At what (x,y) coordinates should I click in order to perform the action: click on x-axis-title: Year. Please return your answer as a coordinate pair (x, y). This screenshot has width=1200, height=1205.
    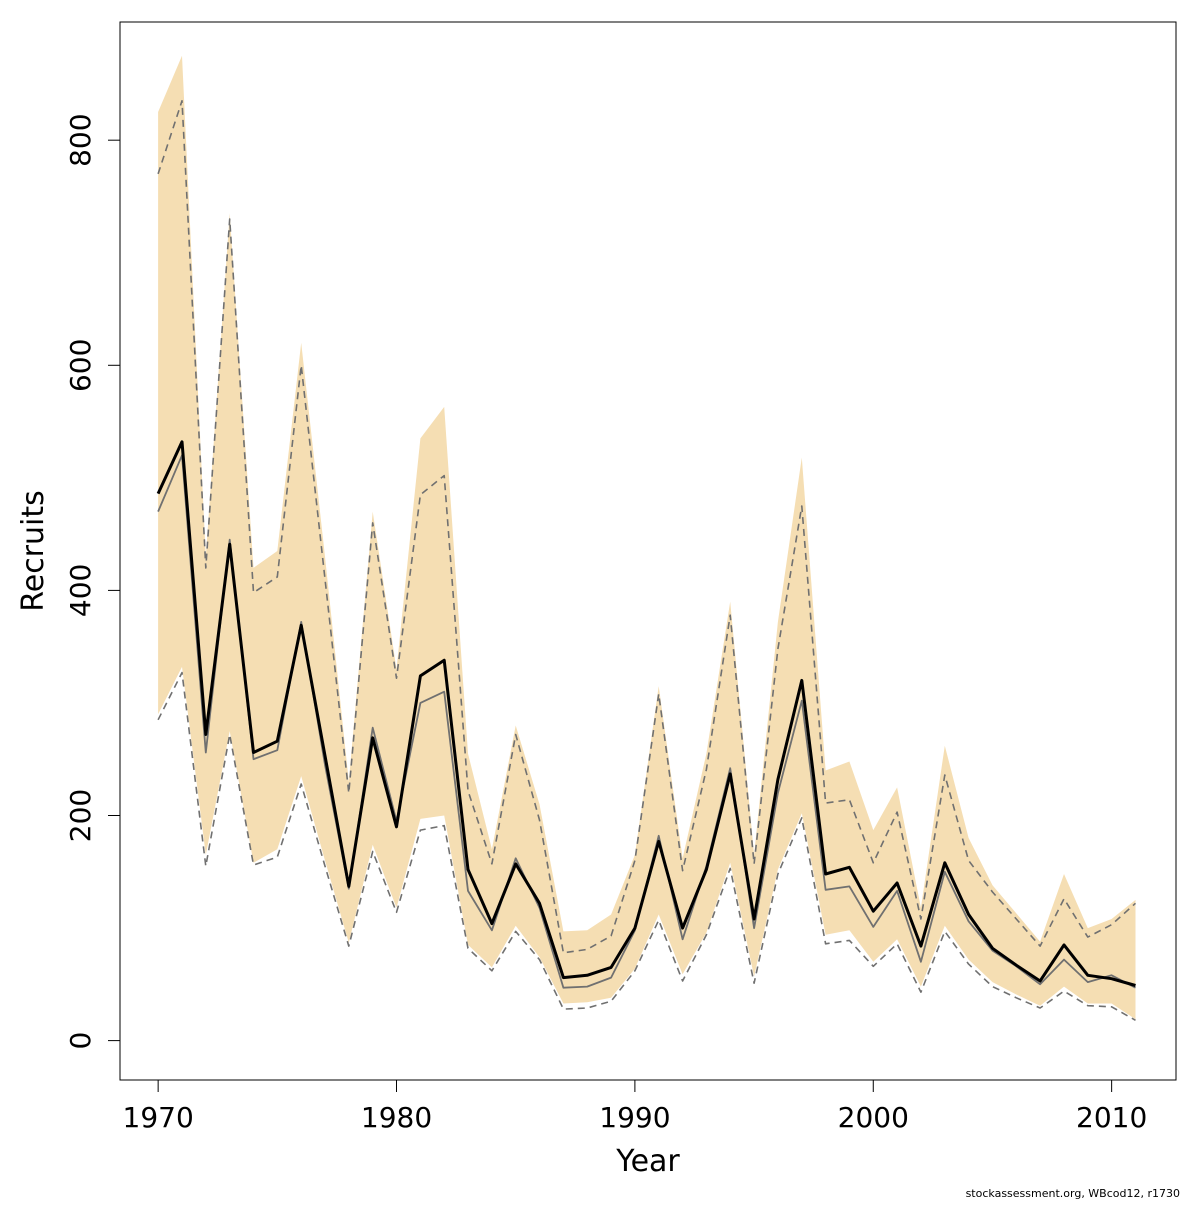
    Looking at the image, I should click on (647, 1161).